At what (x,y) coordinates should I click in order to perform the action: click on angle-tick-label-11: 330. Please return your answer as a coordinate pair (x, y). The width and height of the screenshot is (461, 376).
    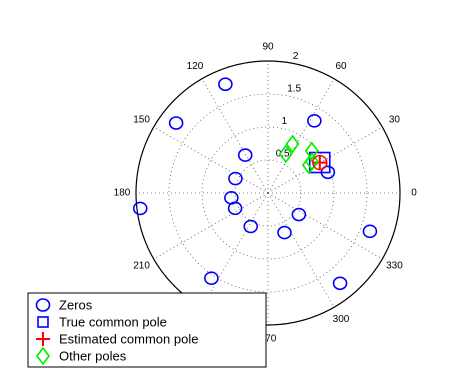
    Looking at the image, I should click on (394, 266).